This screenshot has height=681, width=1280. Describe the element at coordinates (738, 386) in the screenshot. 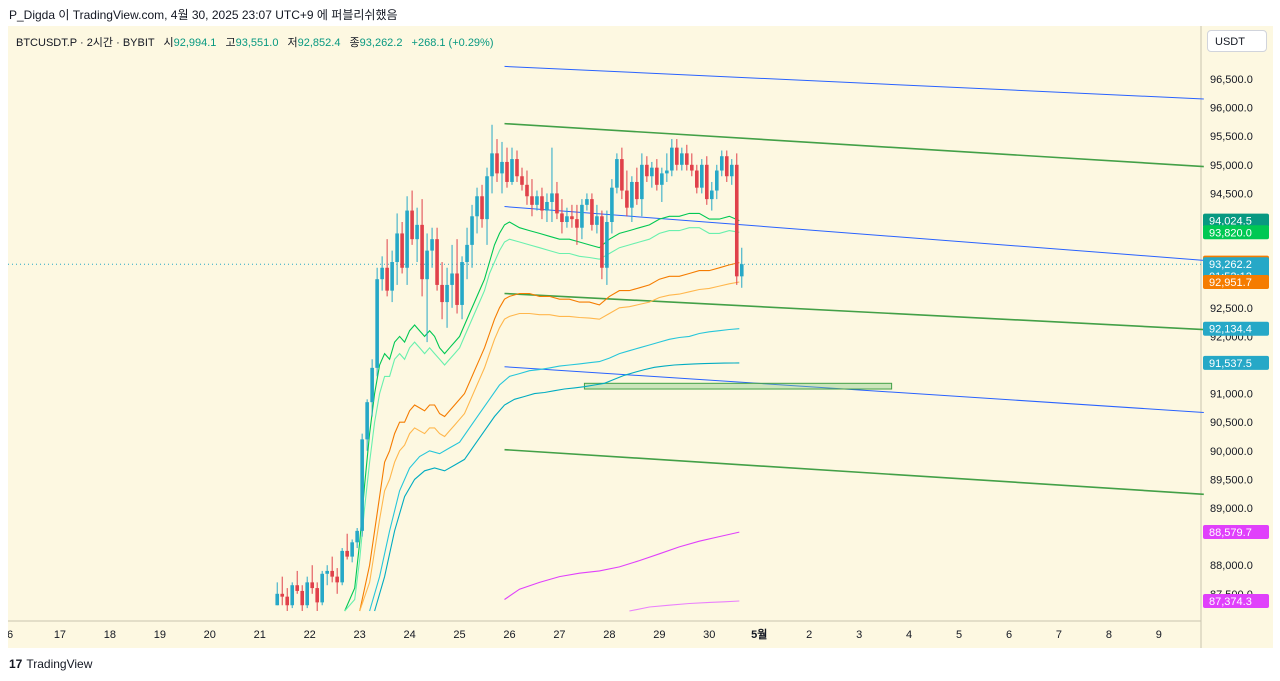

I see `support-zone` at that location.